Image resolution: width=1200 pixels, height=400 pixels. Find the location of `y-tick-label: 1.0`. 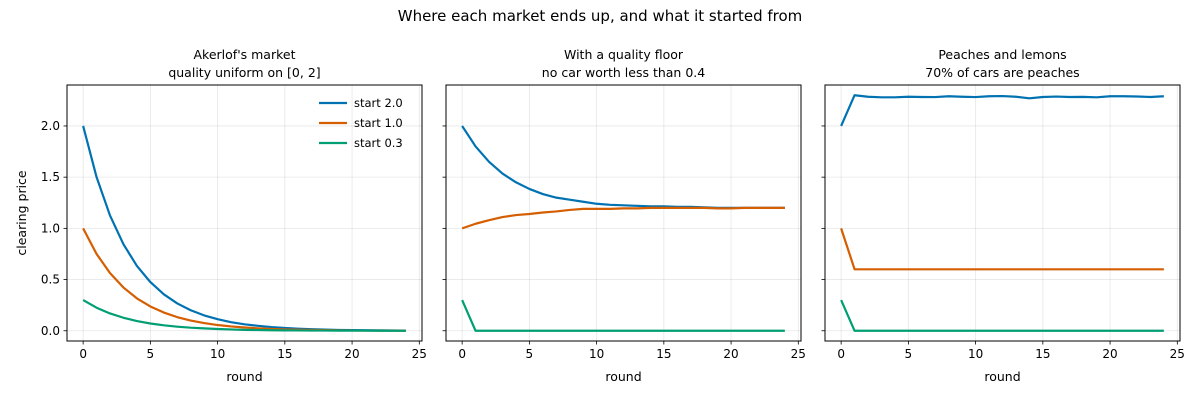

y-tick-label: 1.0 is located at coordinates (50, 228).